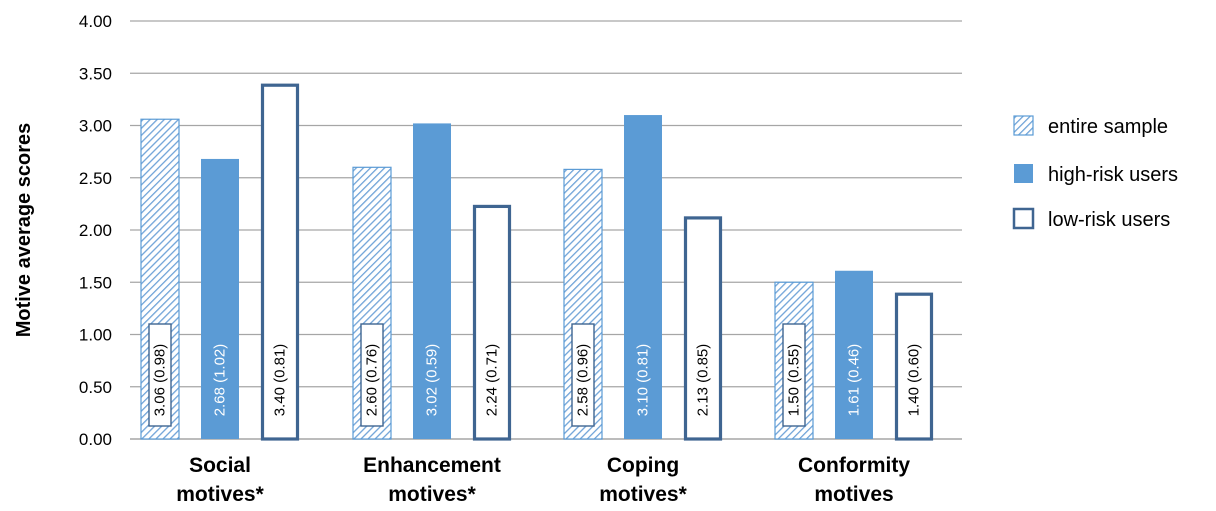 The width and height of the screenshot is (1216, 511). Describe the element at coordinates (95, 439) in the screenshot. I see `y-tick-label: 0.00` at that location.